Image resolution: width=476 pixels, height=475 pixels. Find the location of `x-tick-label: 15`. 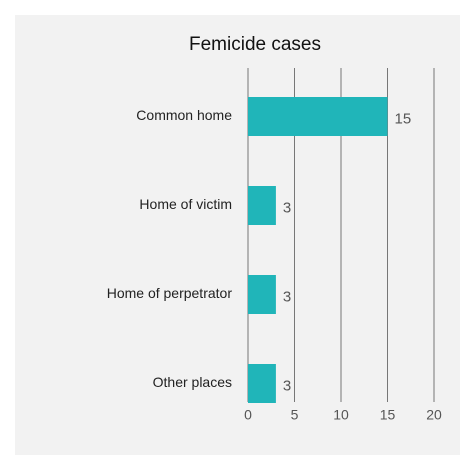

x-tick-label: 15 is located at coordinates (388, 415).